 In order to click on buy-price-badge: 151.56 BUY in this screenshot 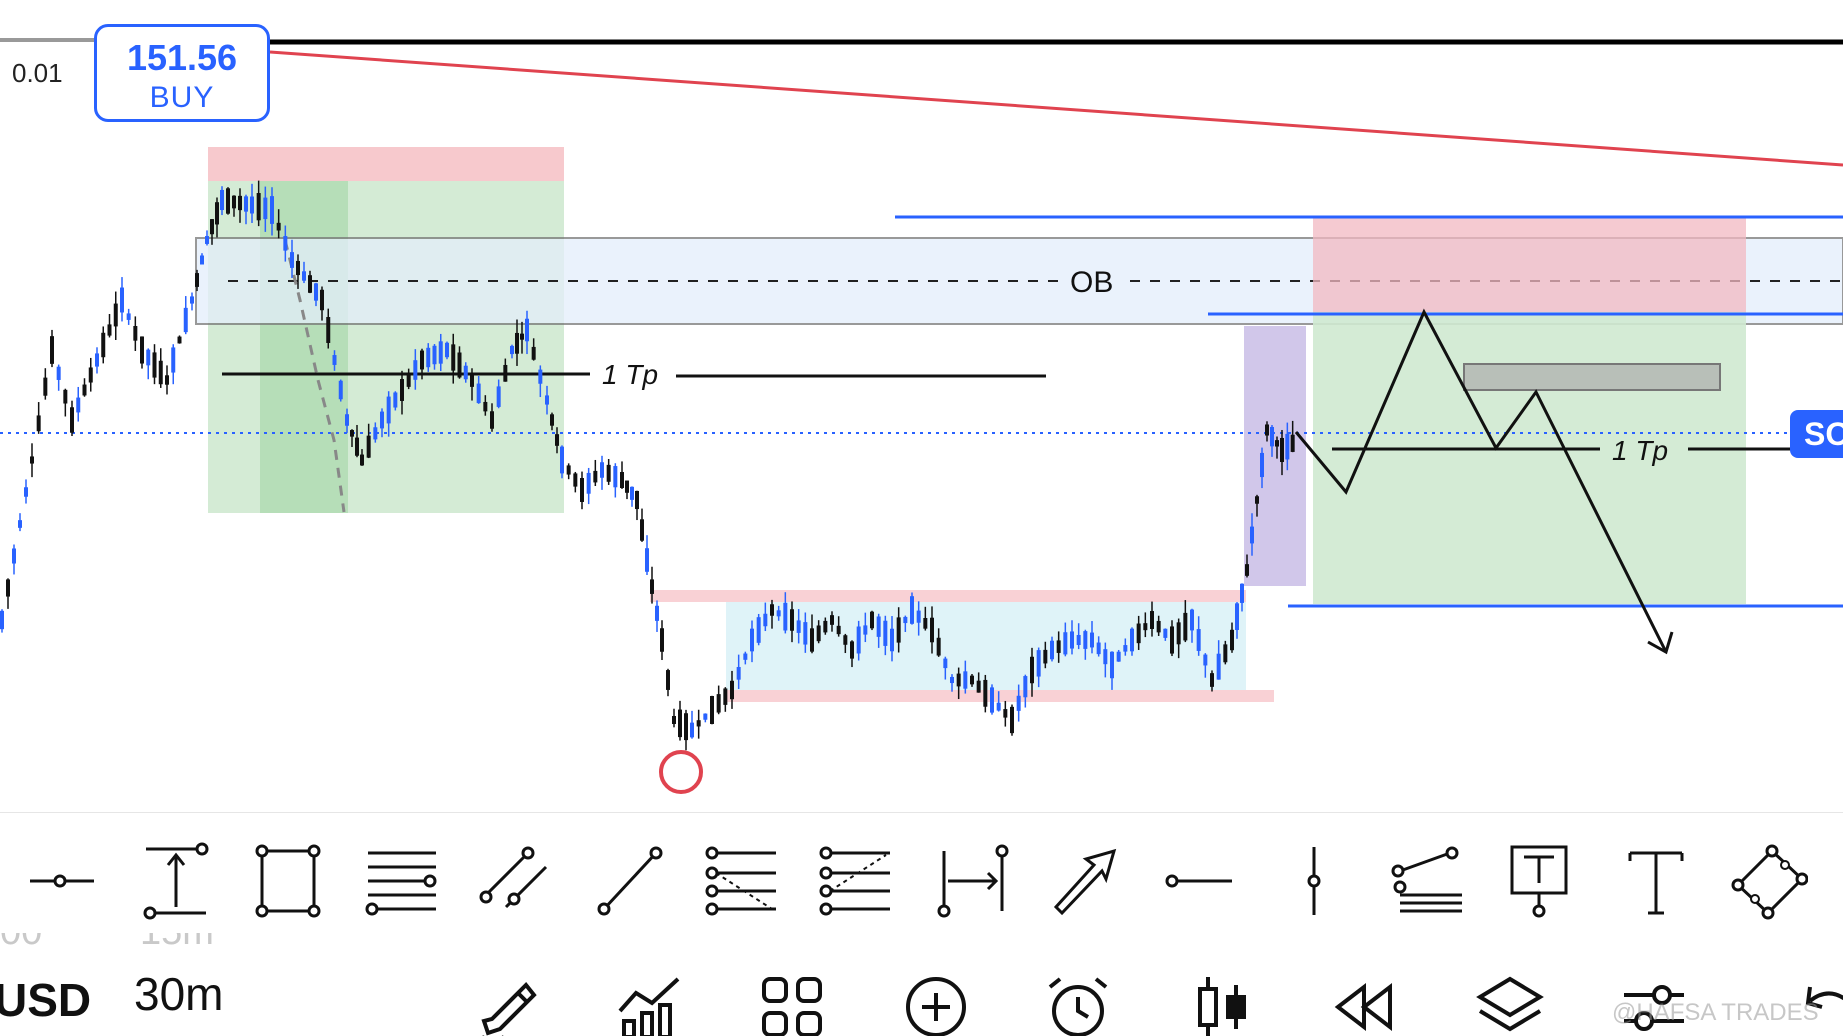, I will do `click(182, 73)`.